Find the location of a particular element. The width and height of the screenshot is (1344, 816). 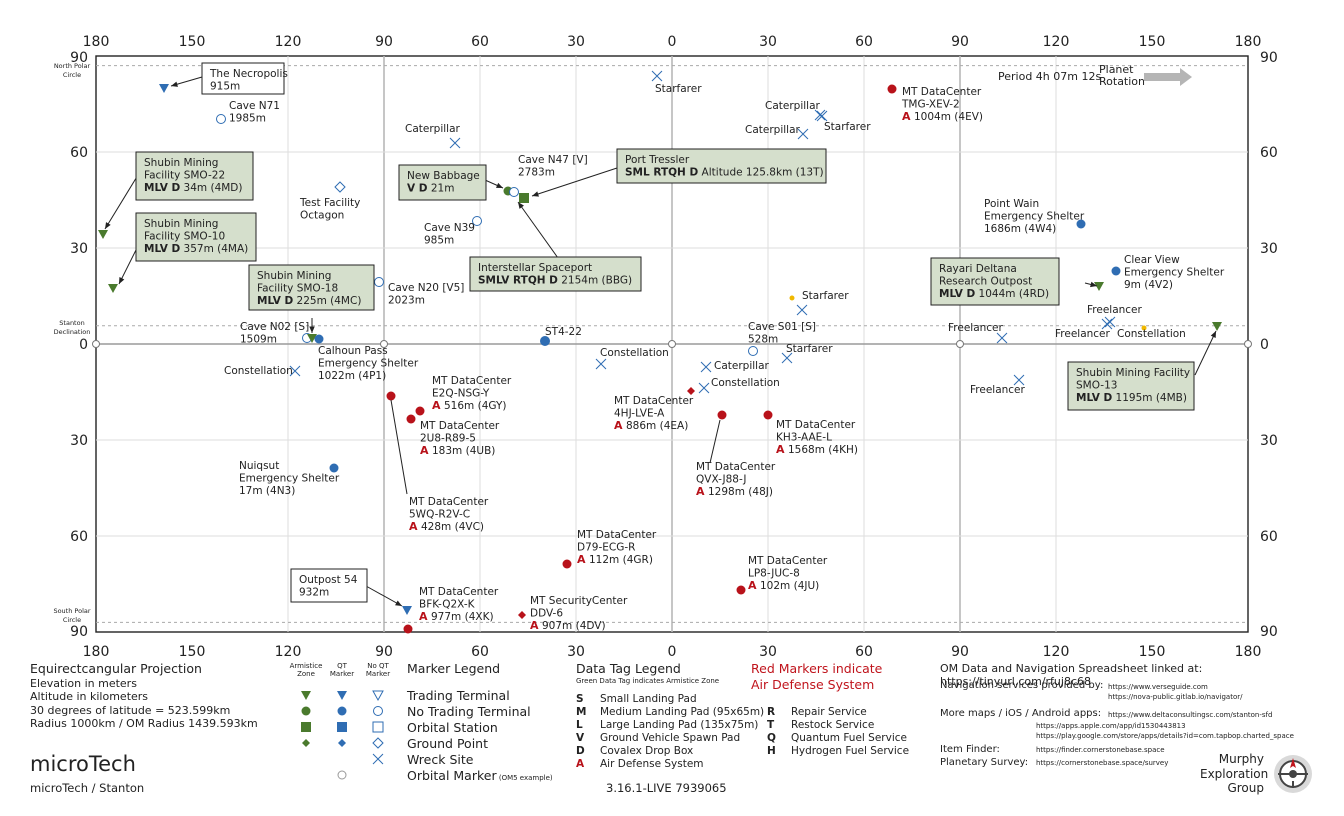

necropolis-marker is located at coordinates (164, 88).